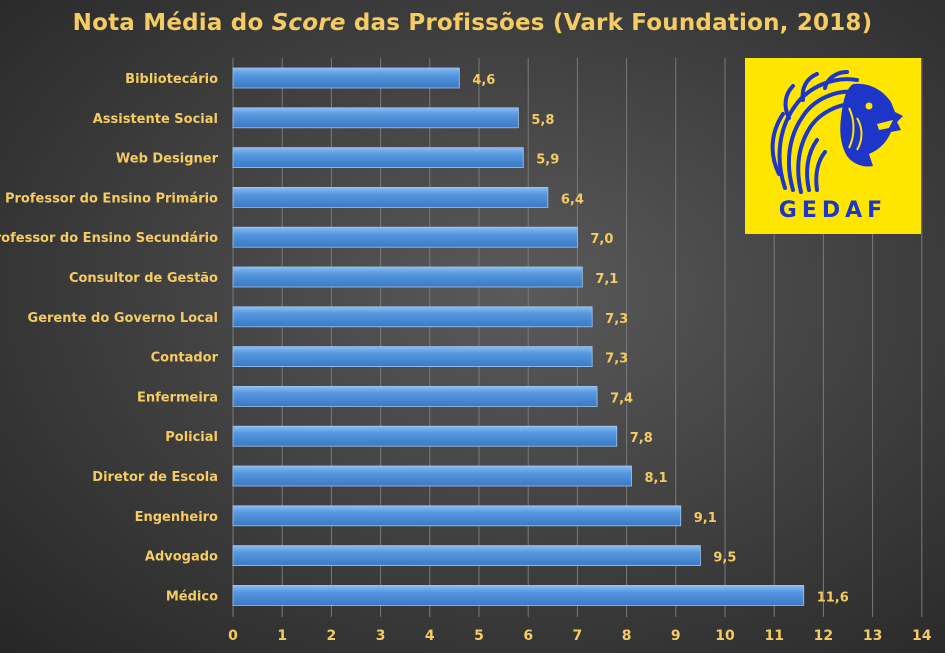  What do you see at coordinates (155, 119) in the screenshot?
I see `category-label: Assistente Social` at bounding box center [155, 119].